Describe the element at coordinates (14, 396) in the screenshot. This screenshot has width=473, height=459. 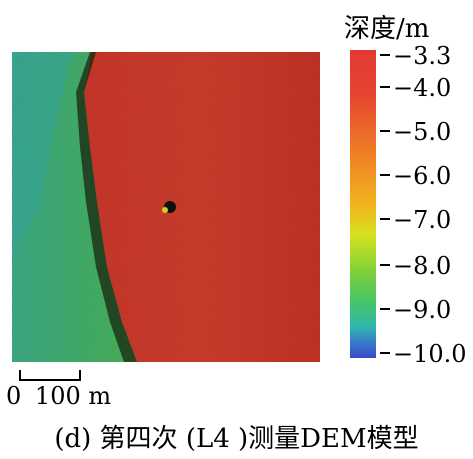
I see `scale-start-label: 0` at that location.